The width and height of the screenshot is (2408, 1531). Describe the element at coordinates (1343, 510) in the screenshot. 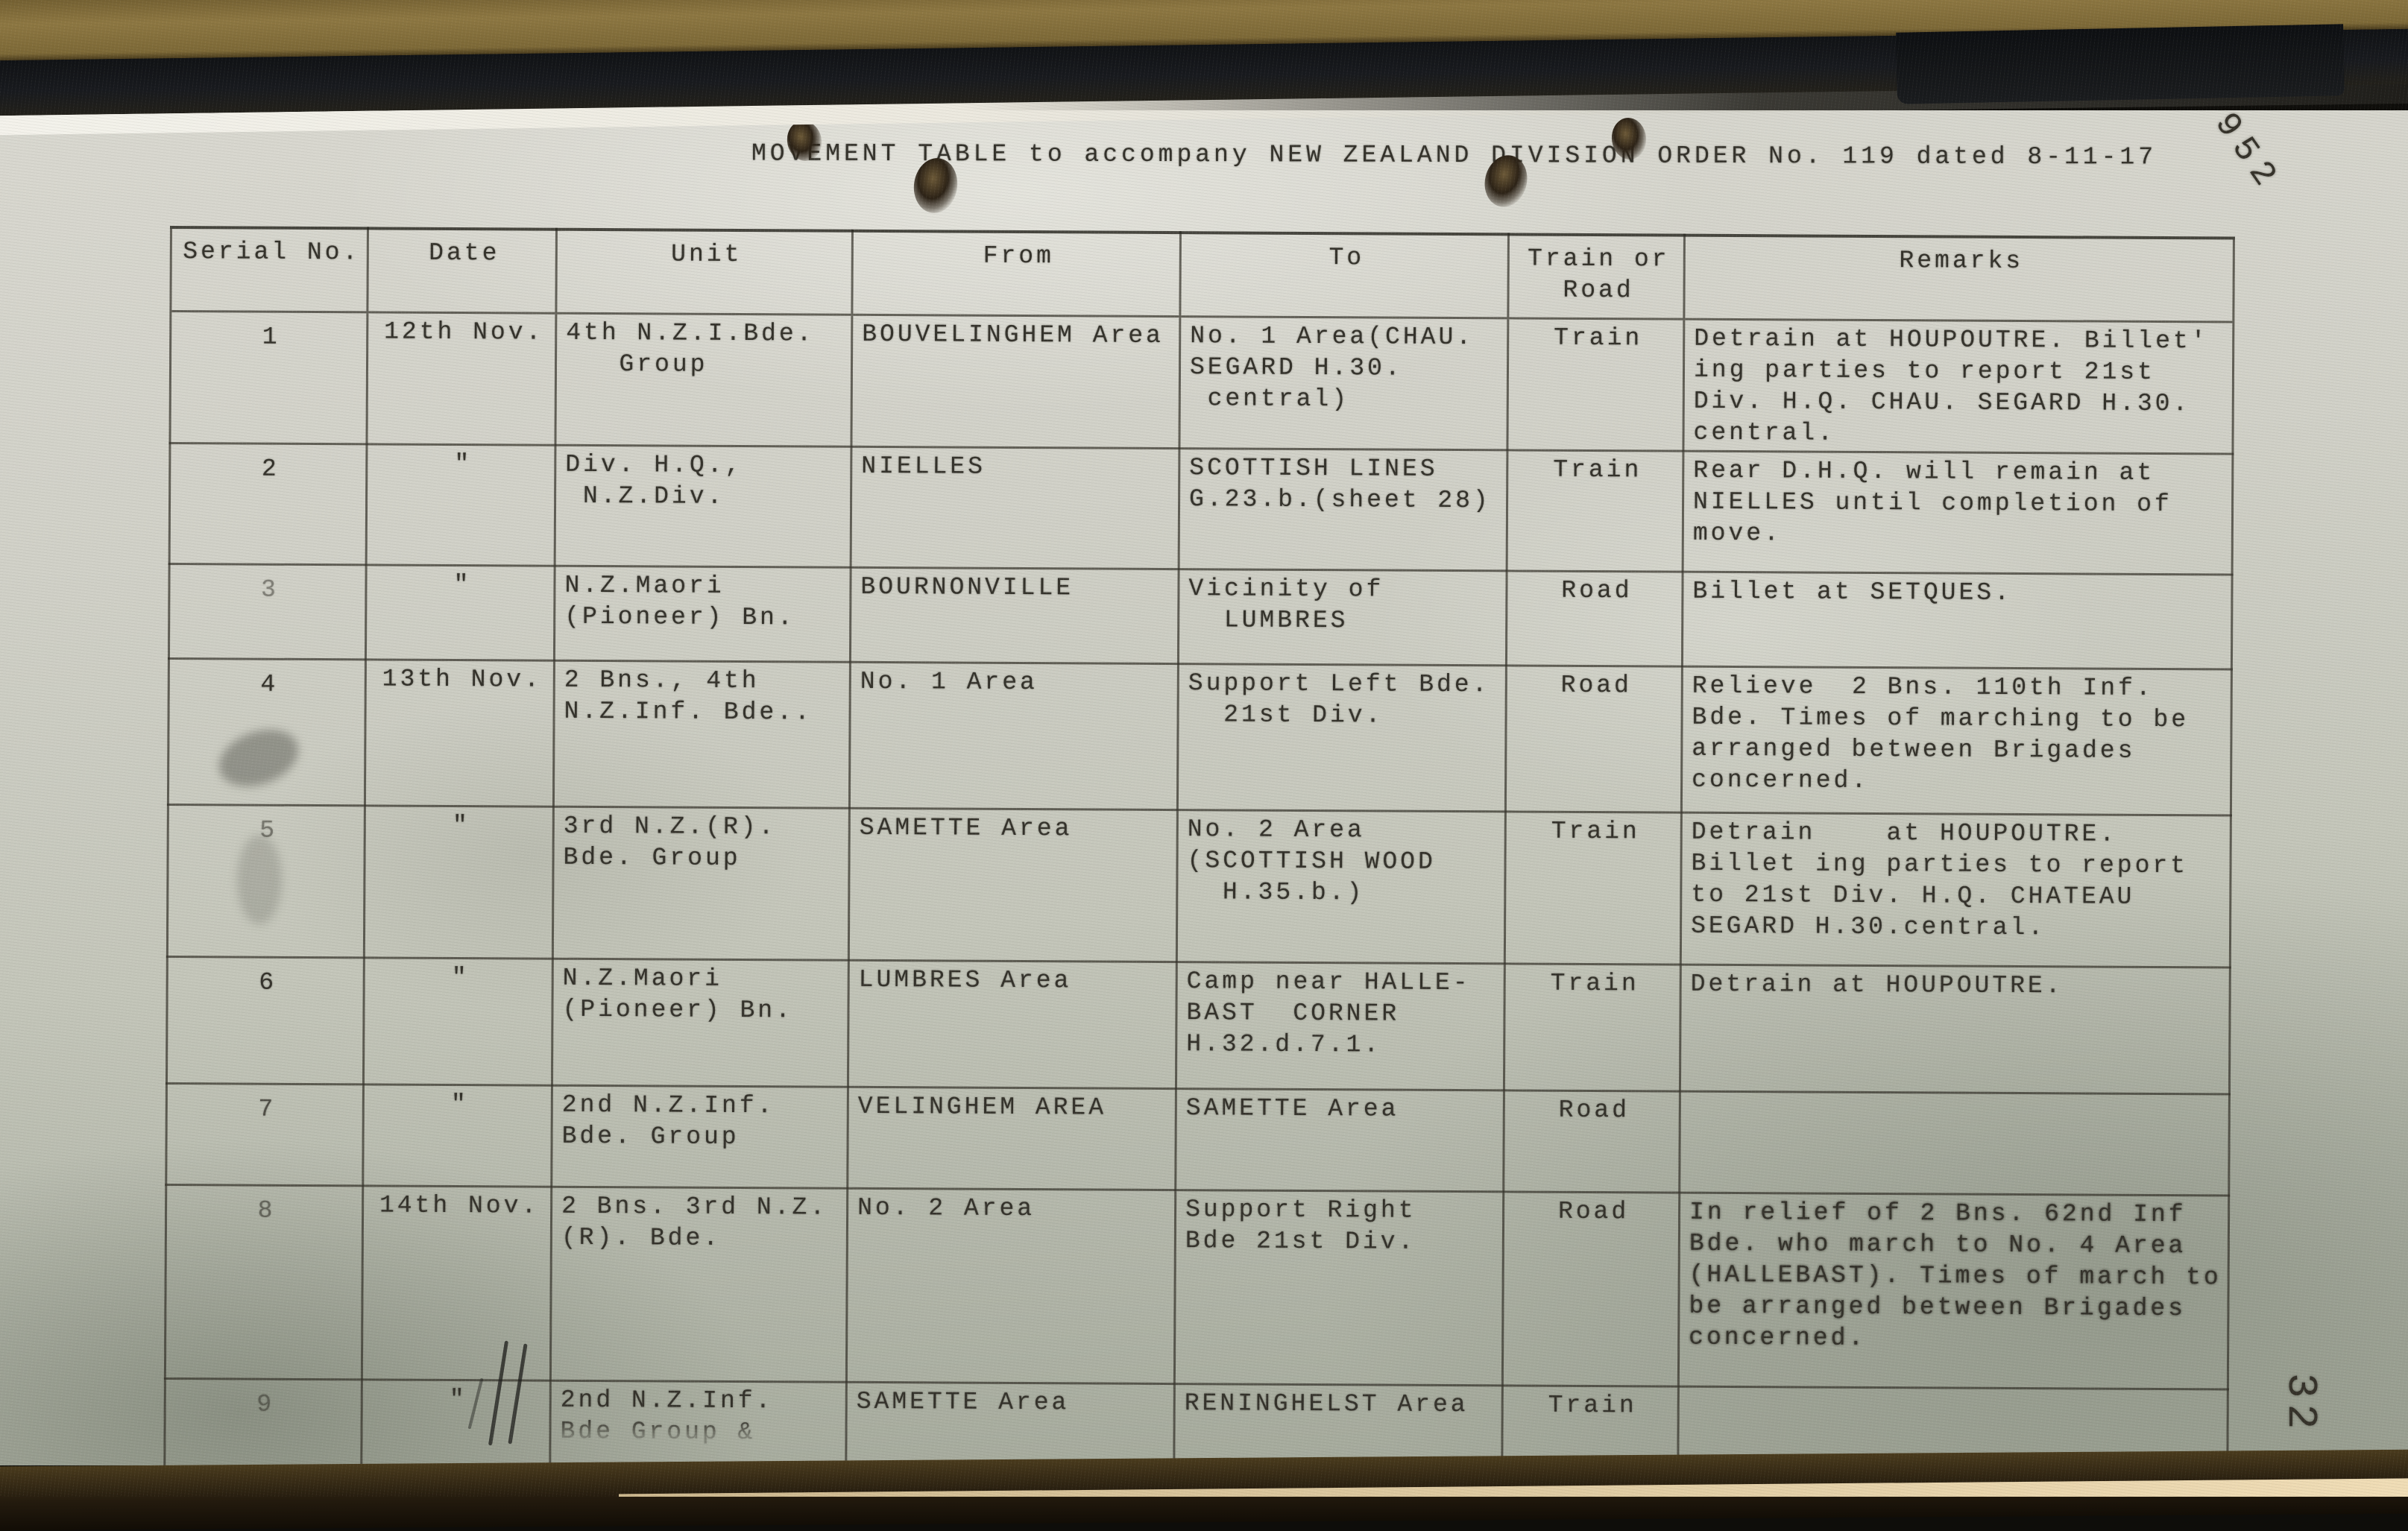

I see `cell-to: SCOTTISH LINES G.23.b.(sheet 28)` at that location.